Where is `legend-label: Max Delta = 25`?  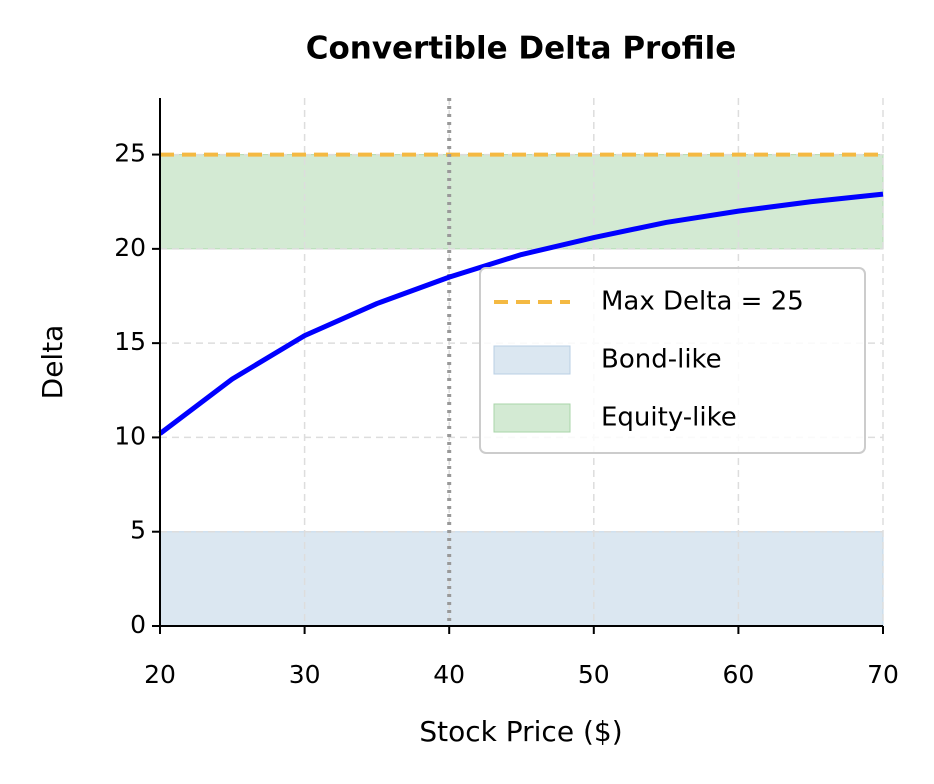 legend-label: Max Delta = 25 is located at coordinates (702, 302).